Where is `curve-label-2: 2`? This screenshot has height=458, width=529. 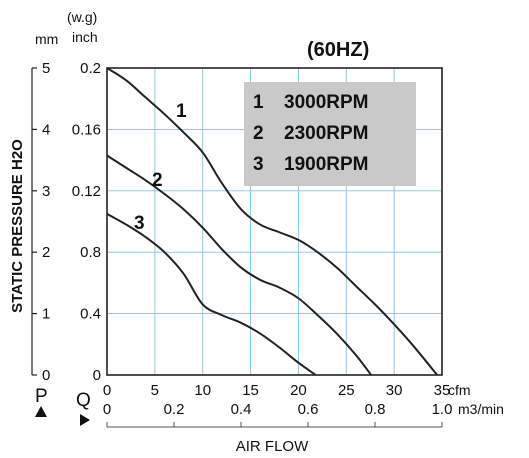 curve-label-2: 2 is located at coordinates (157, 180).